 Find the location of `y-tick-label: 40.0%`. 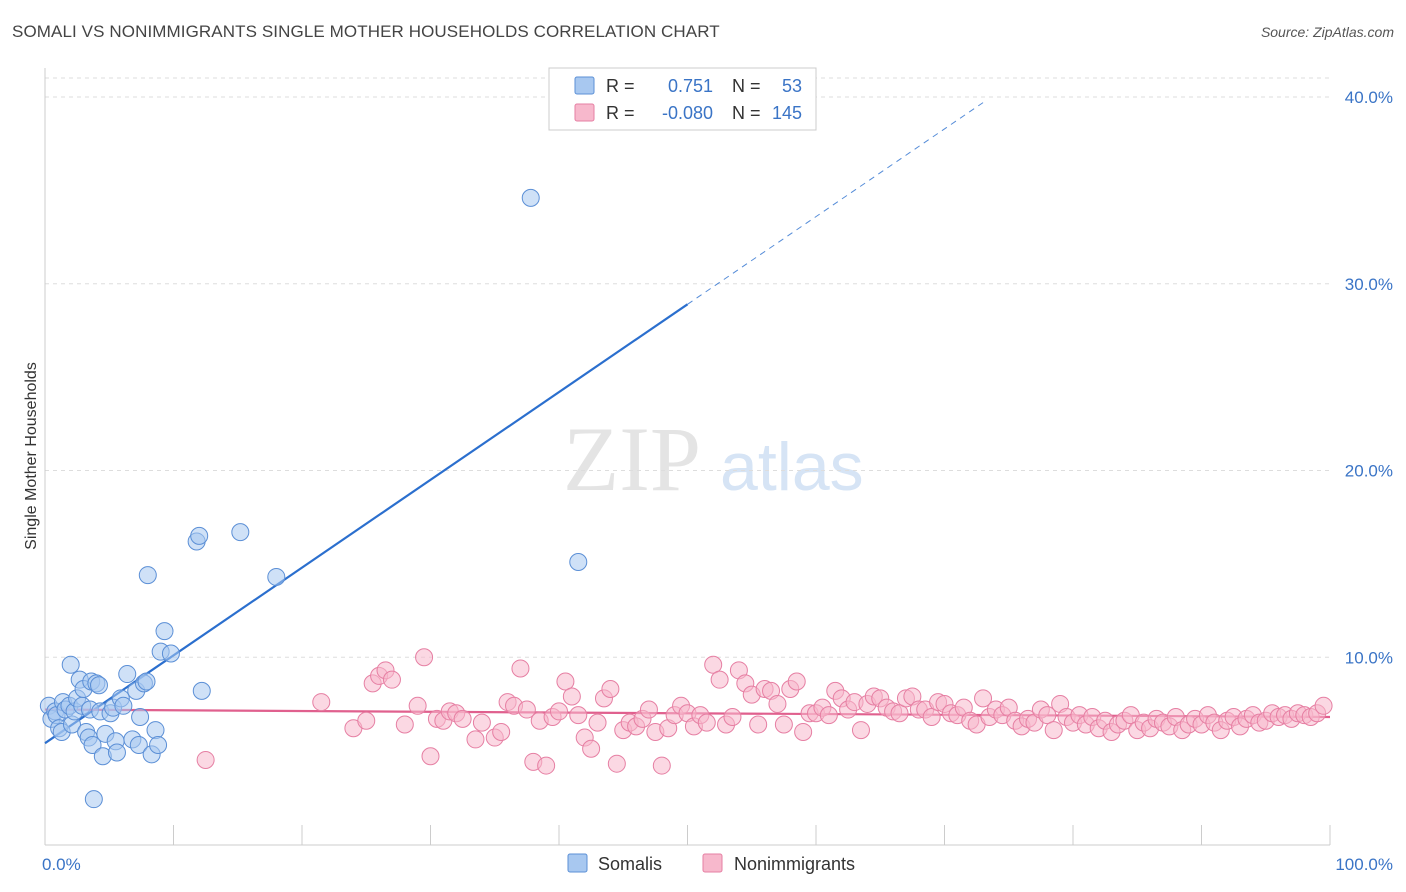

y-tick-label: 40.0% is located at coordinates (1369, 97).